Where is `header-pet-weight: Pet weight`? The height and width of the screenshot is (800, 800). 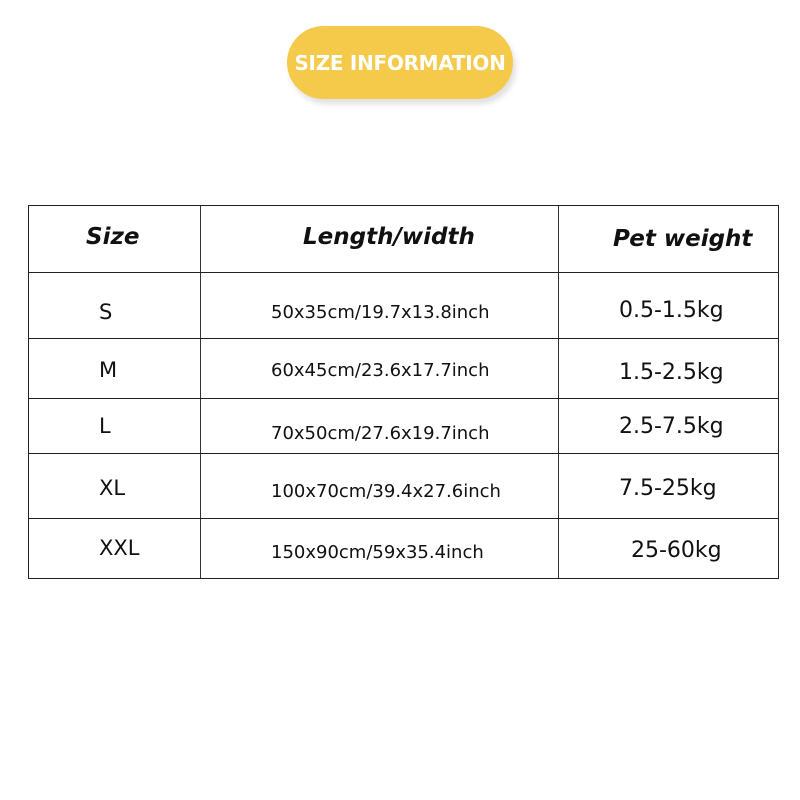
header-pet-weight: Pet weight is located at coordinates (683, 239).